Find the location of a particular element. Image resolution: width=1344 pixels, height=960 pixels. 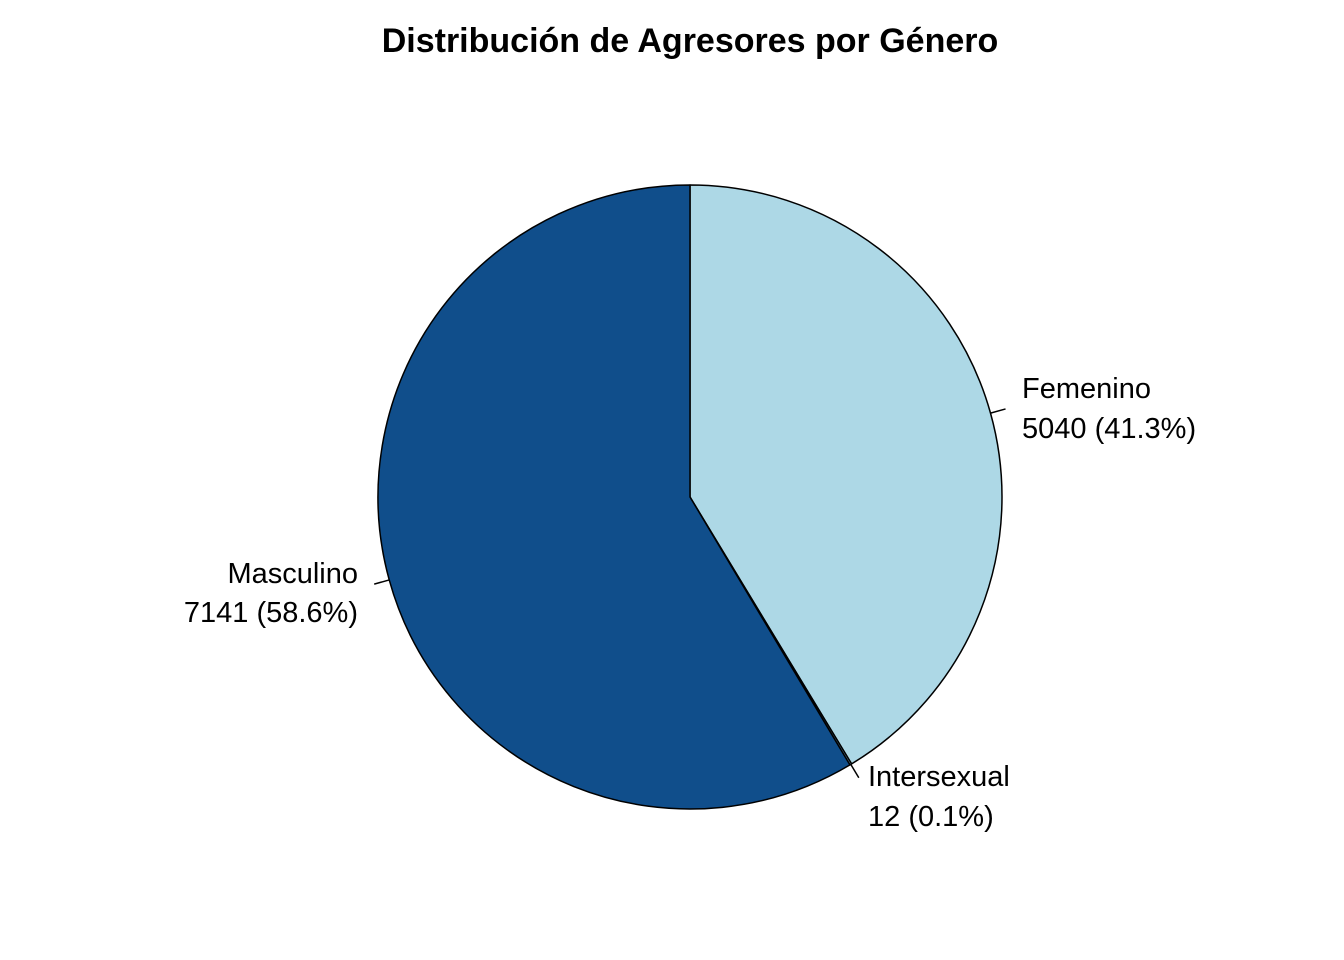

chart-title: Distribución de Agresores por Género is located at coordinates (690, 41).